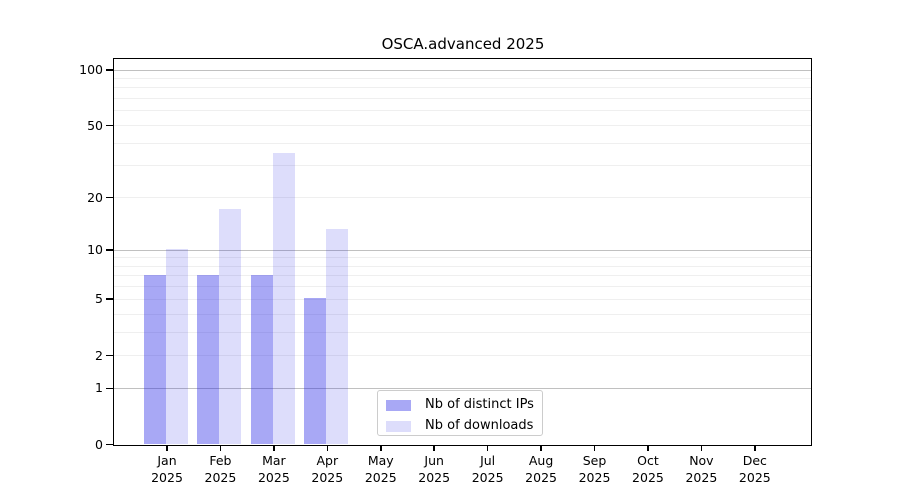 The width and height of the screenshot is (900, 500). Describe the element at coordinates (327, 469) in the screenshot. I see `x-tick-label-apr: Apr 2025` at that location.